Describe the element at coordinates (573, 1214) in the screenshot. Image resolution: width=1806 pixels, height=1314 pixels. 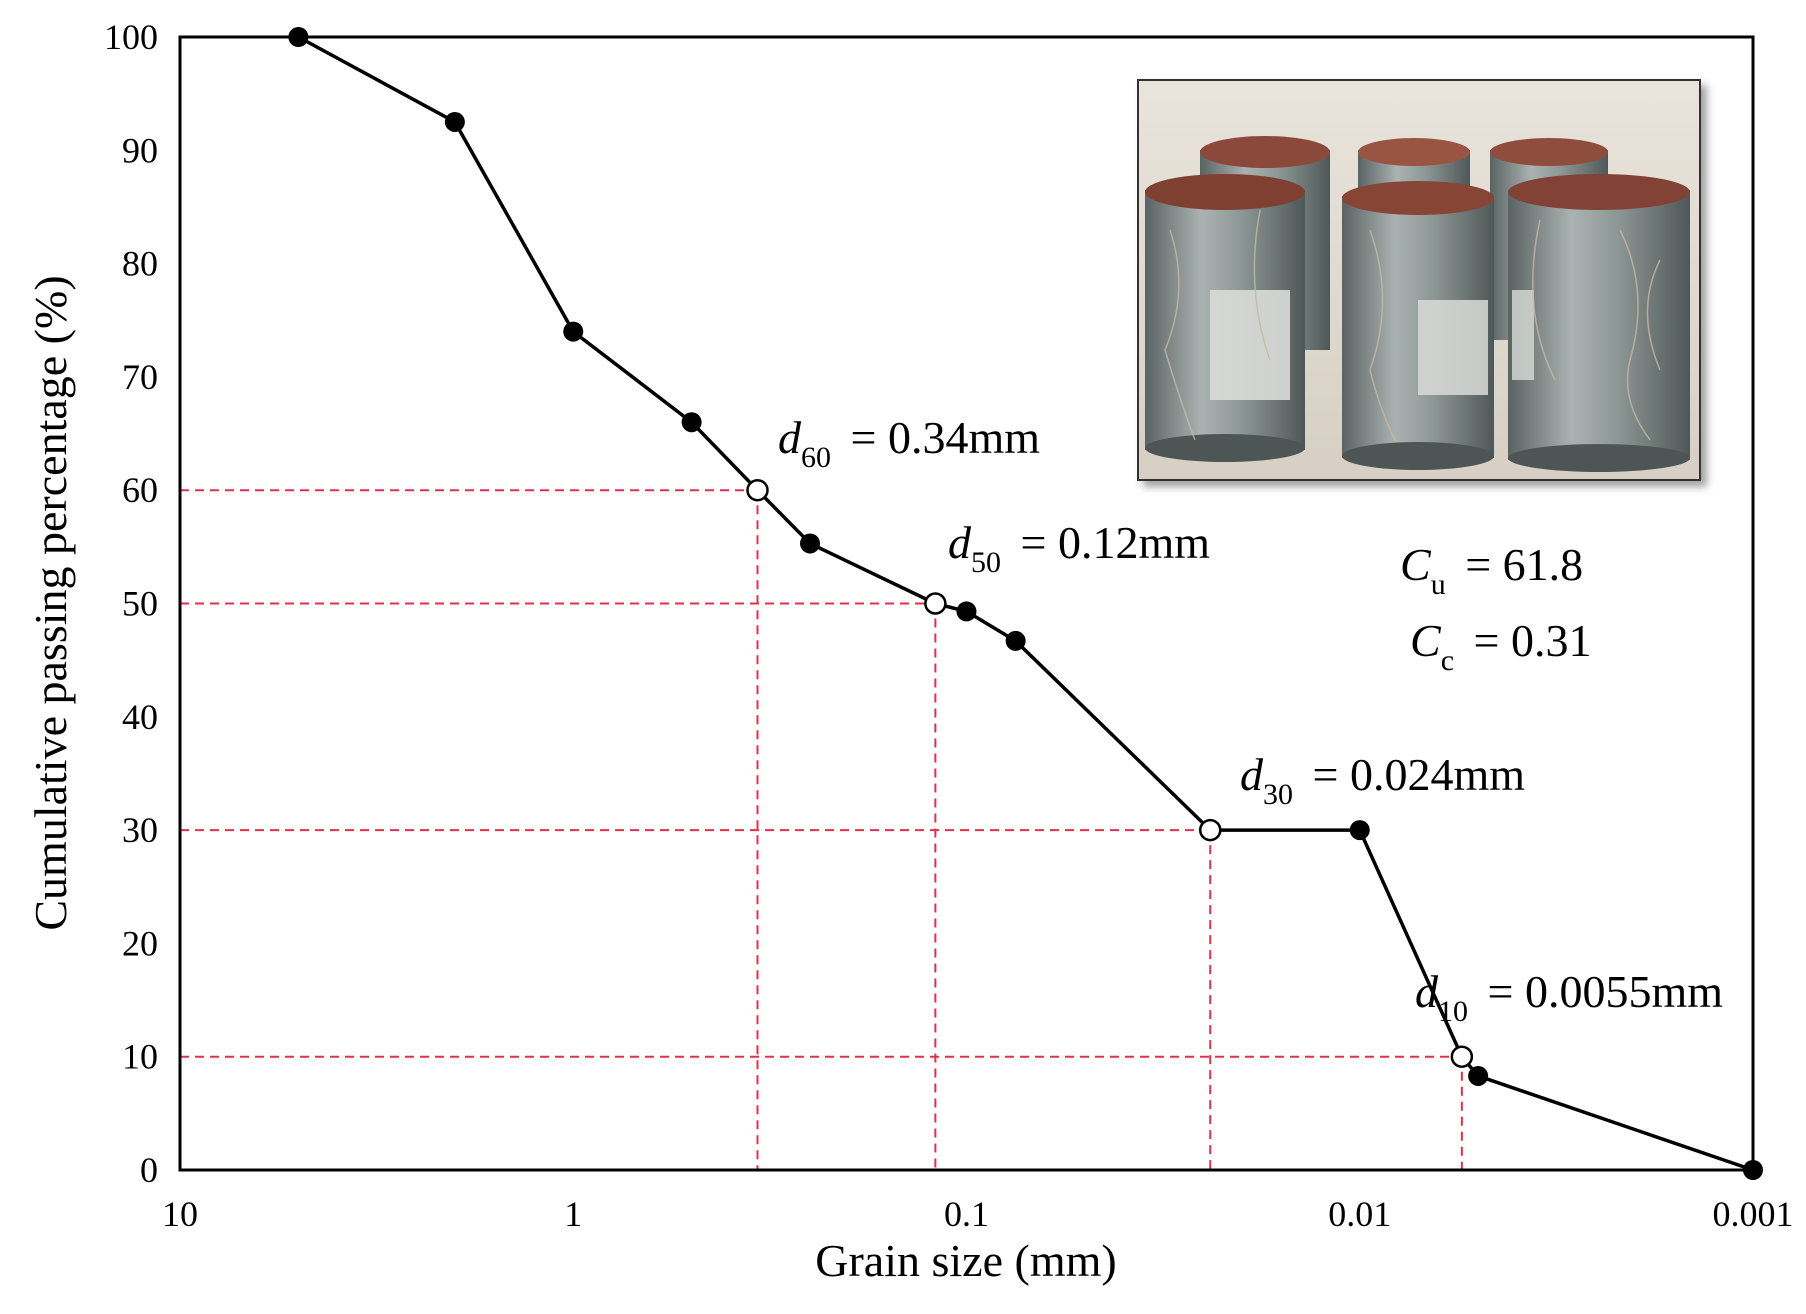
I see `x-tick-label: 1` at that location.